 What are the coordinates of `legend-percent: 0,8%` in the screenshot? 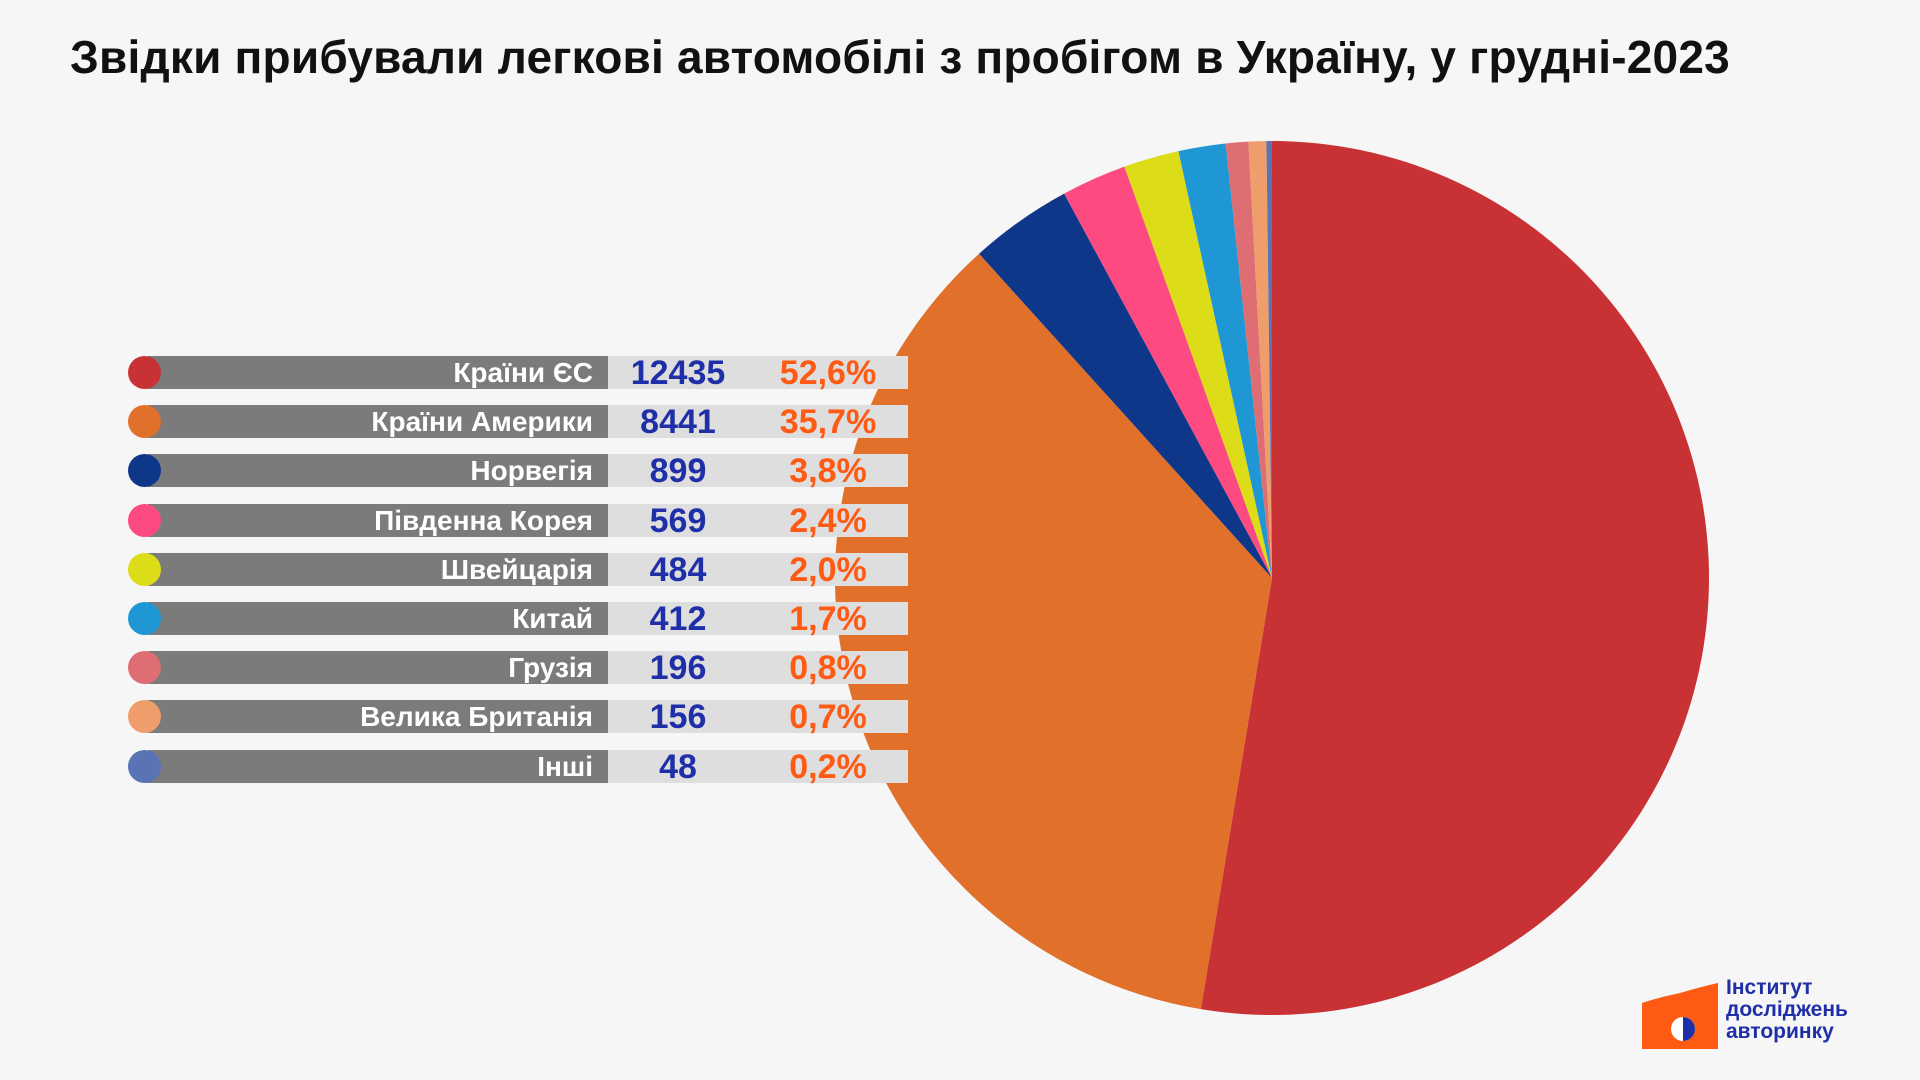 It's located at (828, 668).